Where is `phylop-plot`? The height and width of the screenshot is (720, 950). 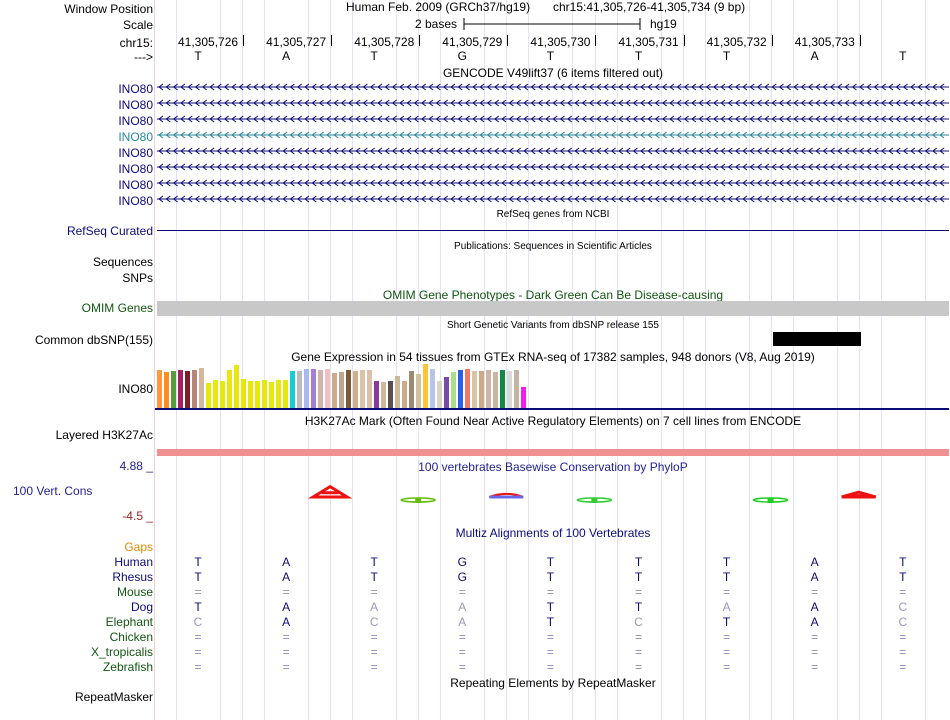
phylop-plot is located at coordinates (552, 495).